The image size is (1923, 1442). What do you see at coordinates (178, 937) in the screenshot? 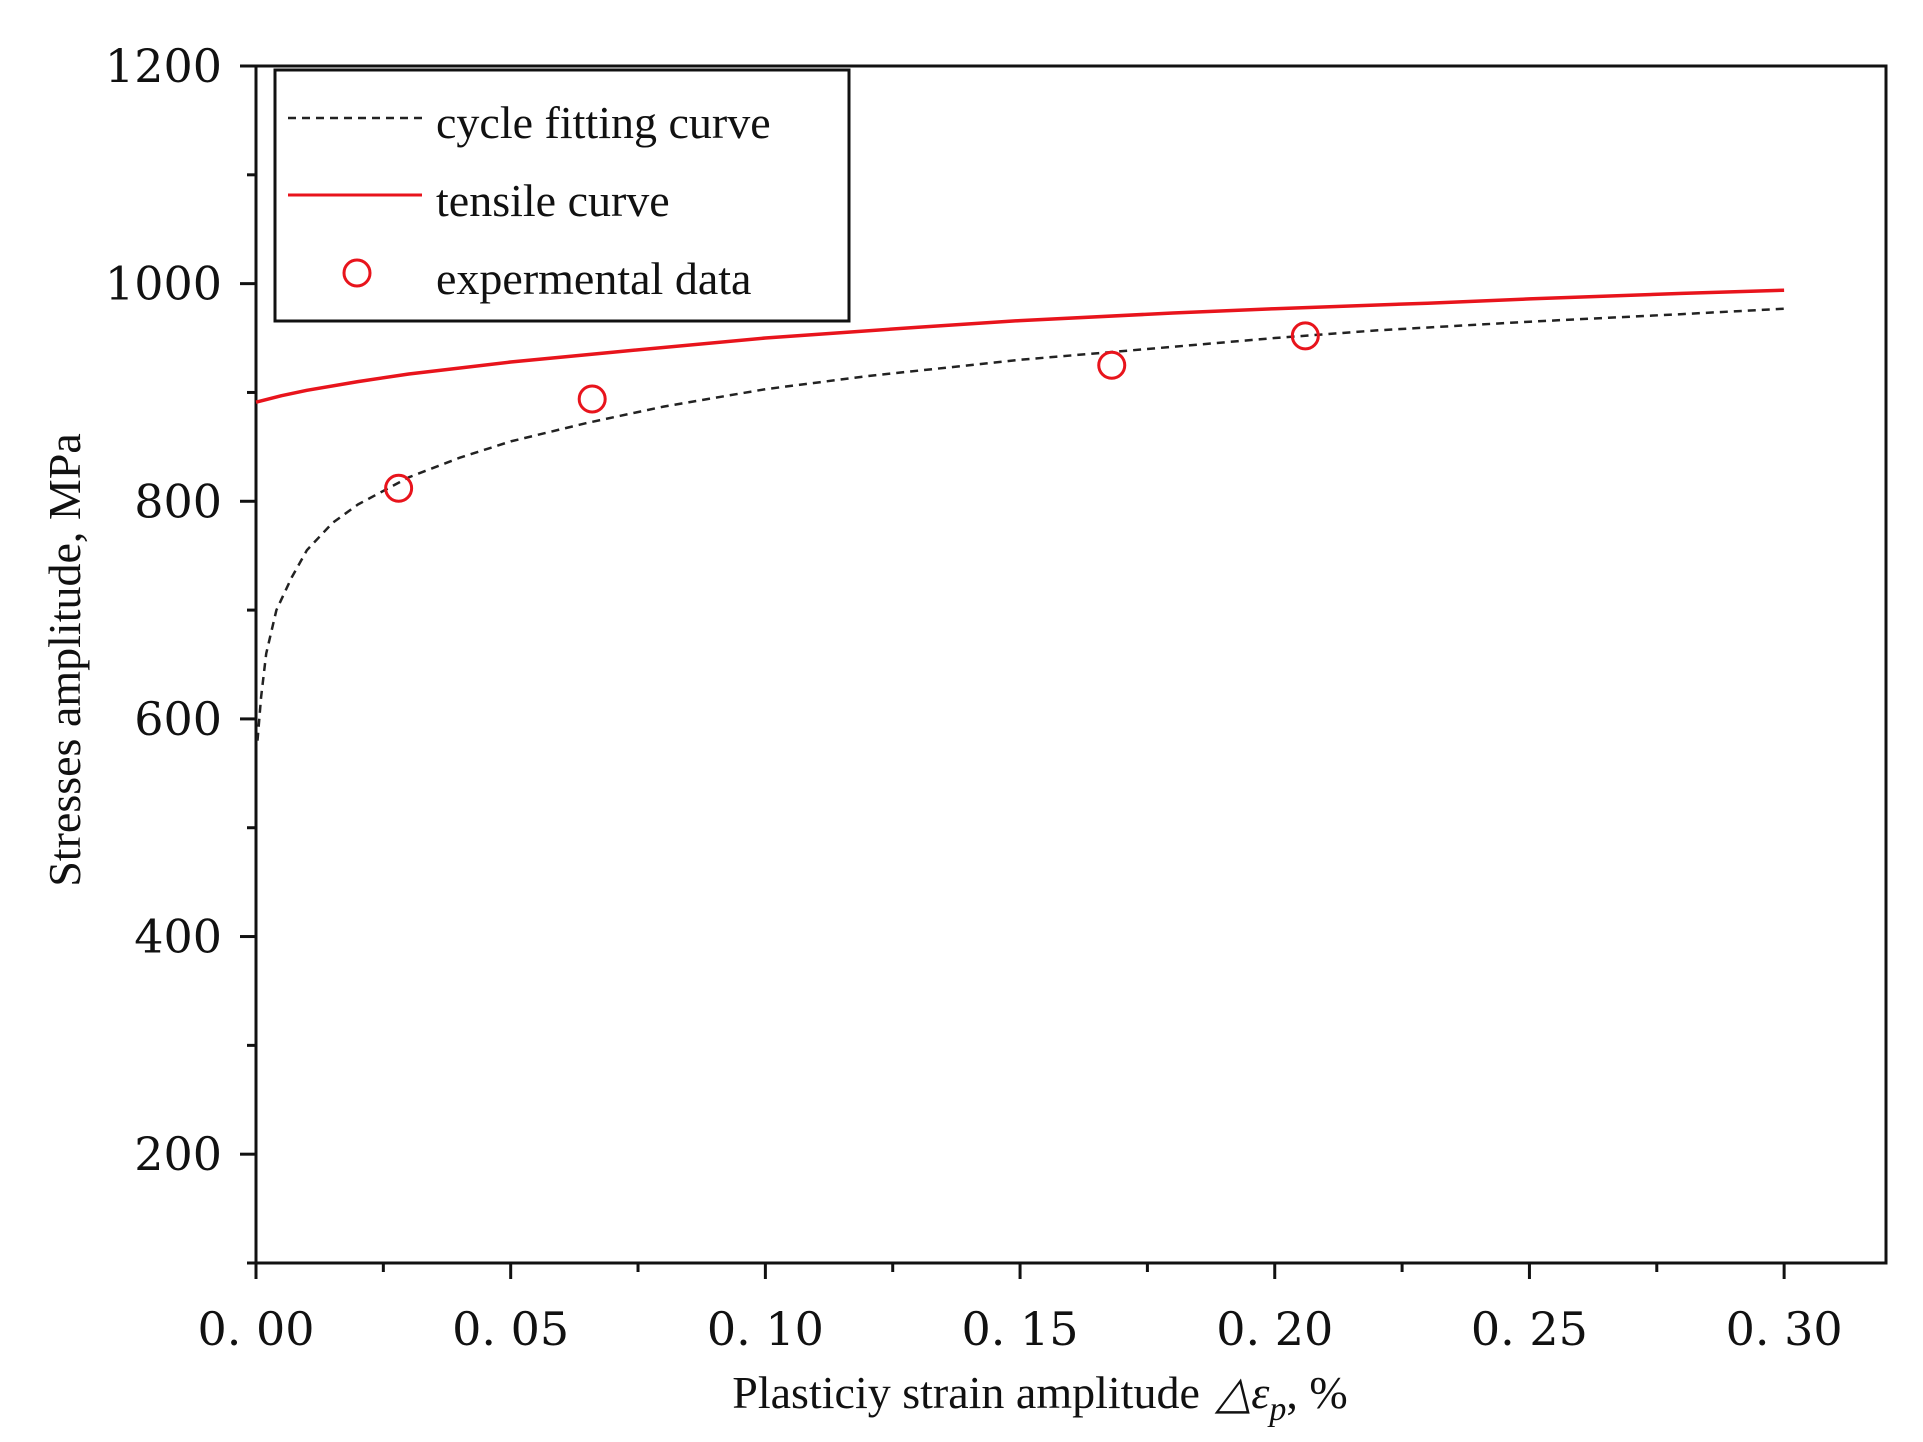
I see `y-tick-label-1: 400` at bounding box center [178, 937].